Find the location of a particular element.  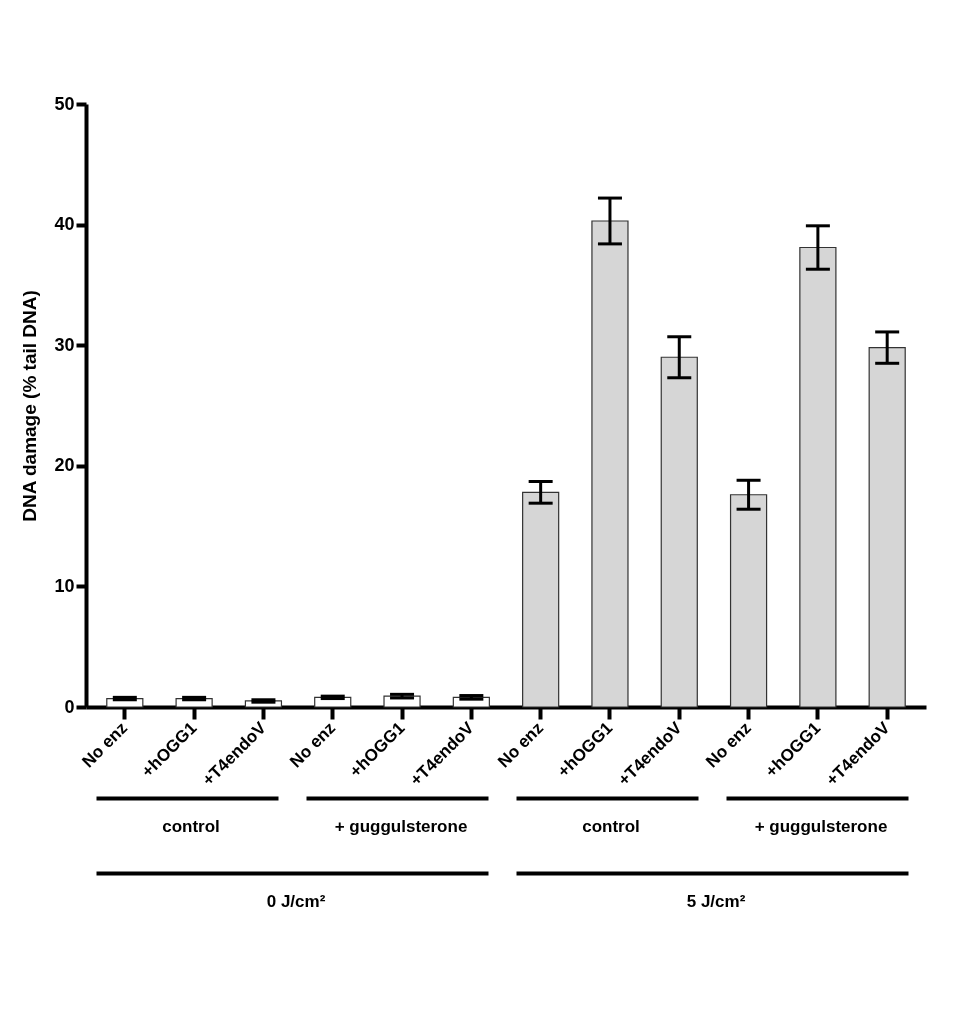

y-tick-label: 0 is located at coordinates (69, 706).